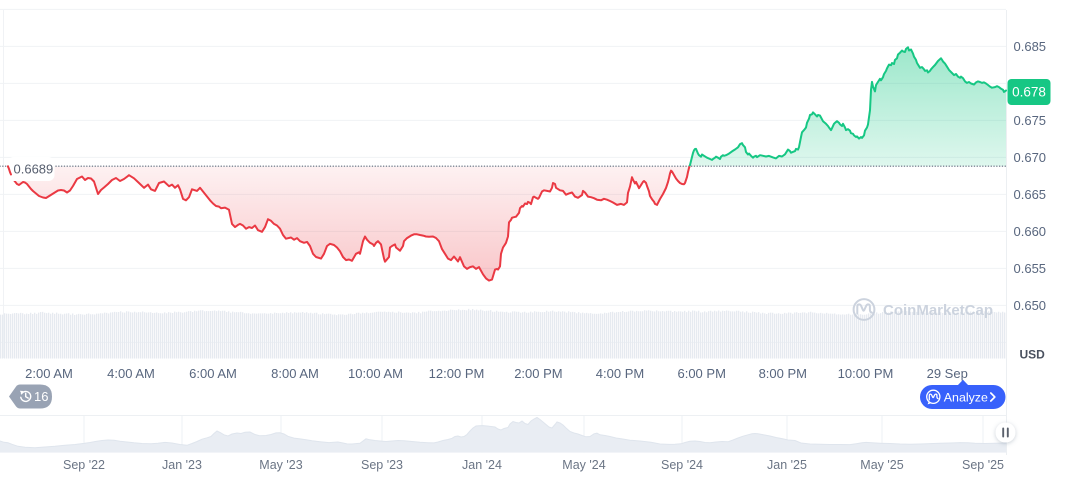 The height and width of the screenshot is (482, 1072). I want to click on svg-text: May '24, so click(583, 465).